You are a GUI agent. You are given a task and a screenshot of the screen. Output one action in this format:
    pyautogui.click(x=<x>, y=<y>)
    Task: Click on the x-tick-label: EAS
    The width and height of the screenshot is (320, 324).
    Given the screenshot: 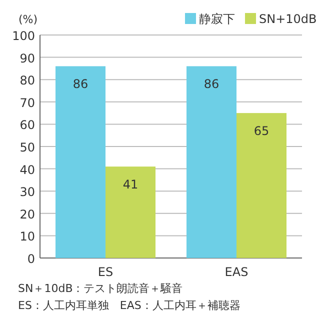 What is the action you would take?
    pyautogui.click(x=236, y=272)
    